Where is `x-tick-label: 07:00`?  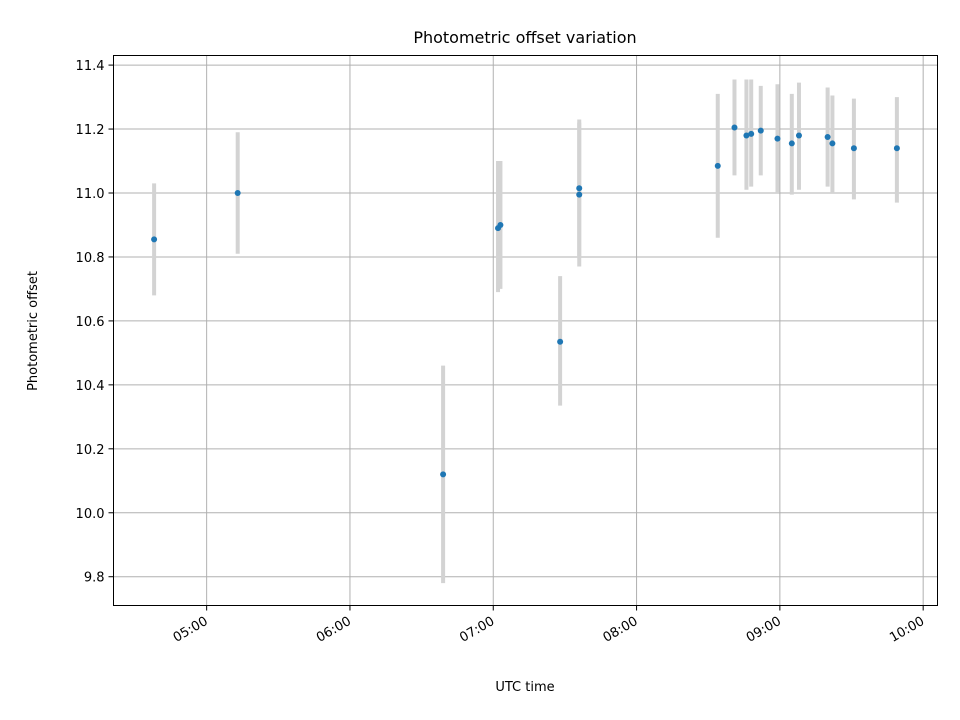
x-tick-label: 07:00 is located at coordinates (477, 630).